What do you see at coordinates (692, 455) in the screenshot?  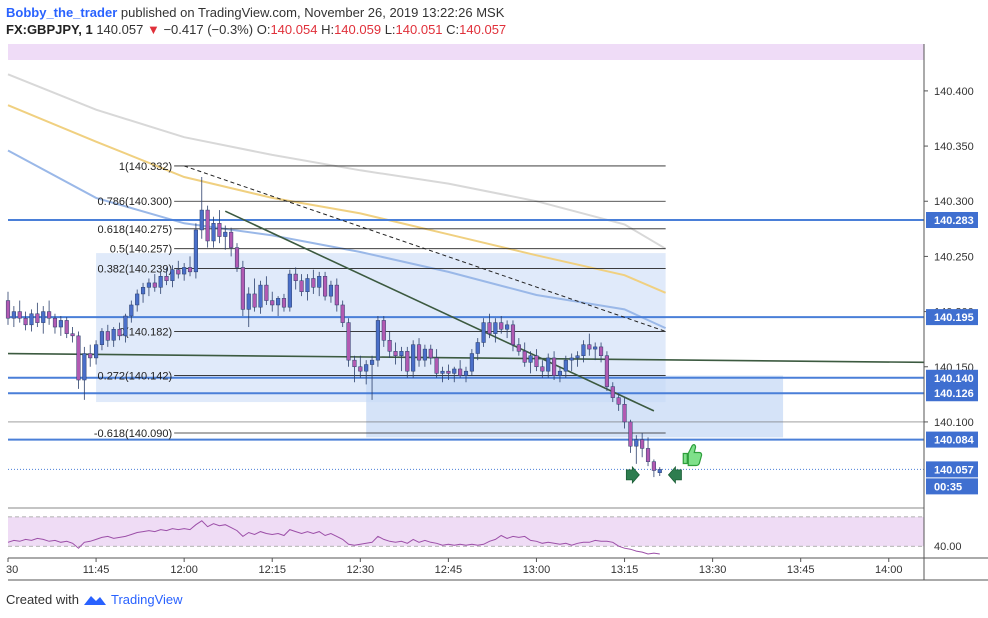 I see `thumbs-up-icon` at bounding box center [692, 455].